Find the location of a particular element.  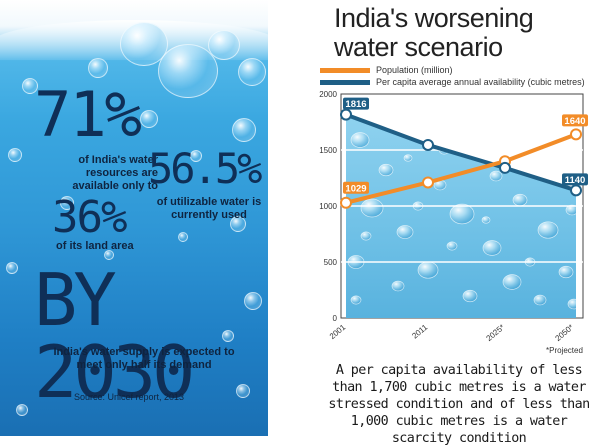

y-tick-label: 1500 is located at coordinates (328, 150).